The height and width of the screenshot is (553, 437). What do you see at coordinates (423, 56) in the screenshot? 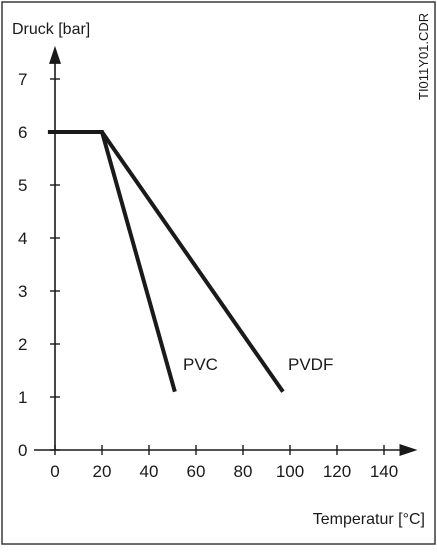
I see `drawing-code-label: TI011Y01.CDR` at bounding box center [423, 56].